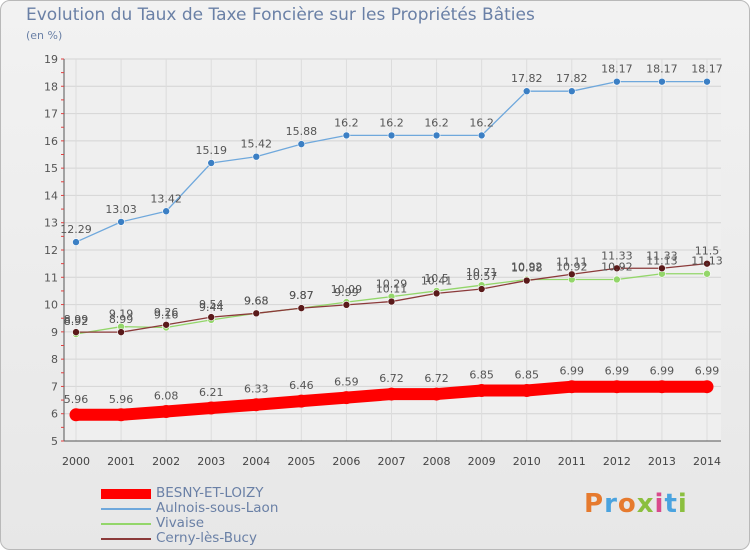 The height and width of the screenshot is (550, 750). What do you see at coordinates (527, 461) in the screenshot?
I see `x-tick-label: 2010` at bounding box center [527, 461].